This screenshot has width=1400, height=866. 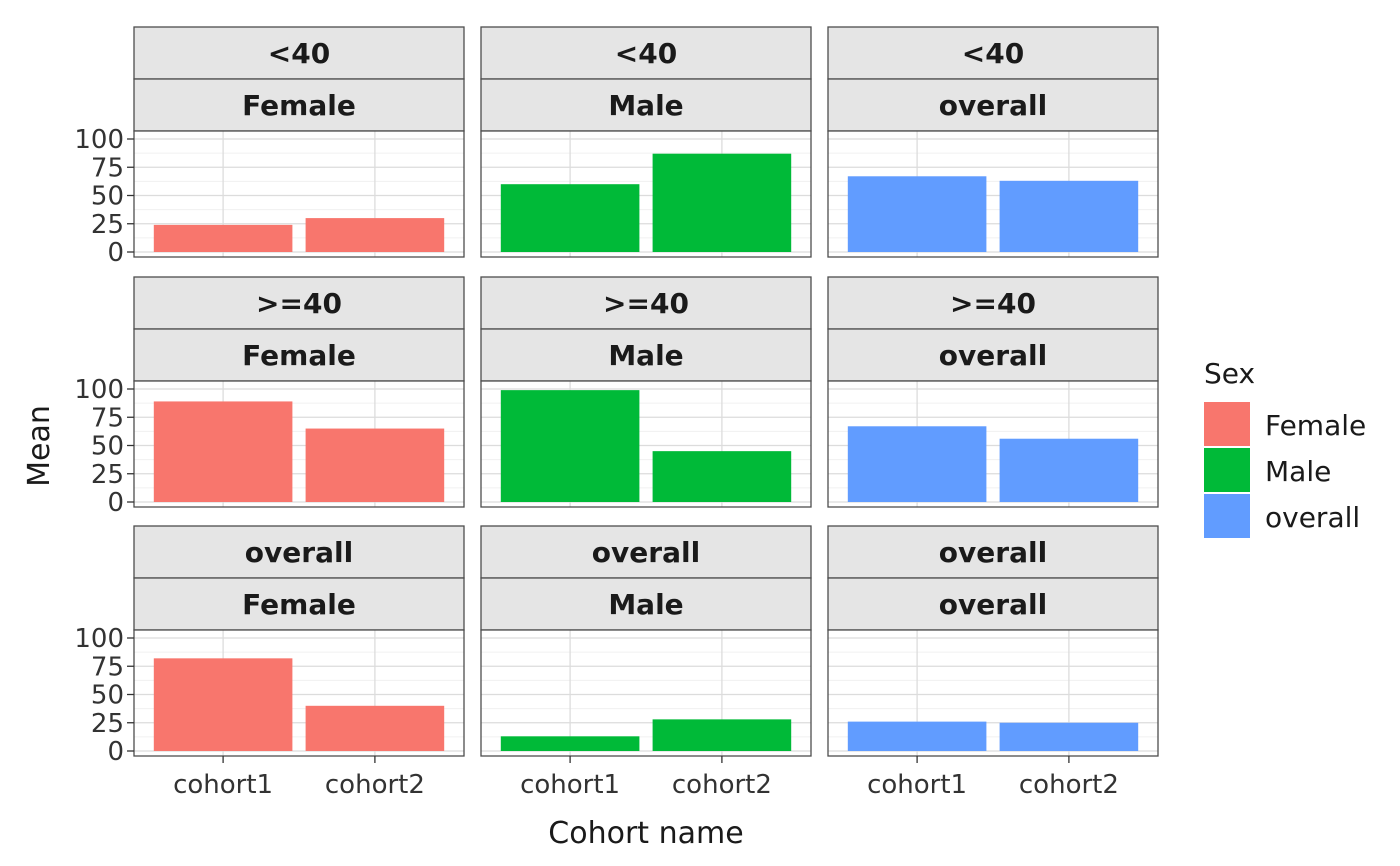 I want to click on facet-panel: <40 Male, so click(x=646, y=142).